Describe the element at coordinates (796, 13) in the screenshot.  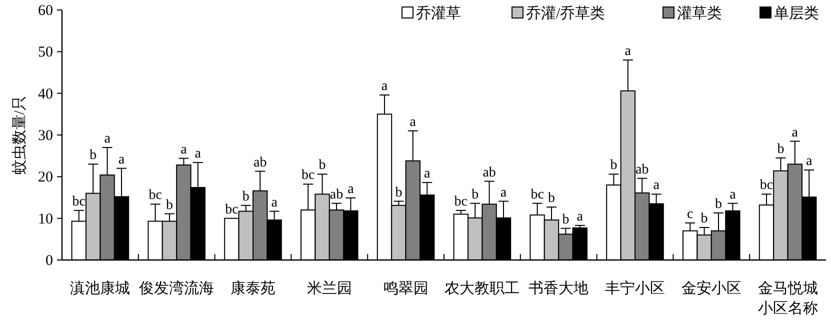
I see `legend-label: 单层类` at that location.